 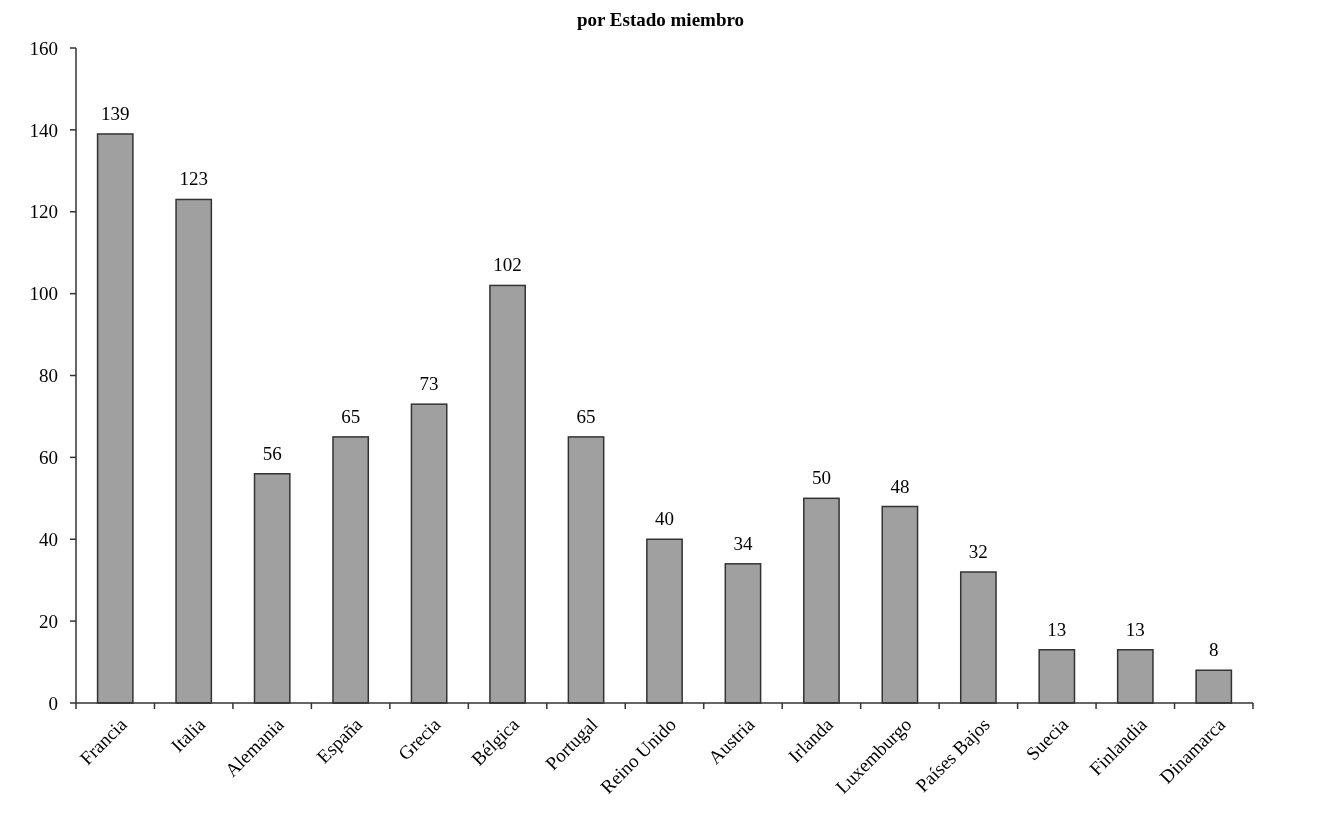 What do you see at coordinates (48, 621) in the screenshot?
I see `y-tick-label: 20` at bounding box center [48, 621].